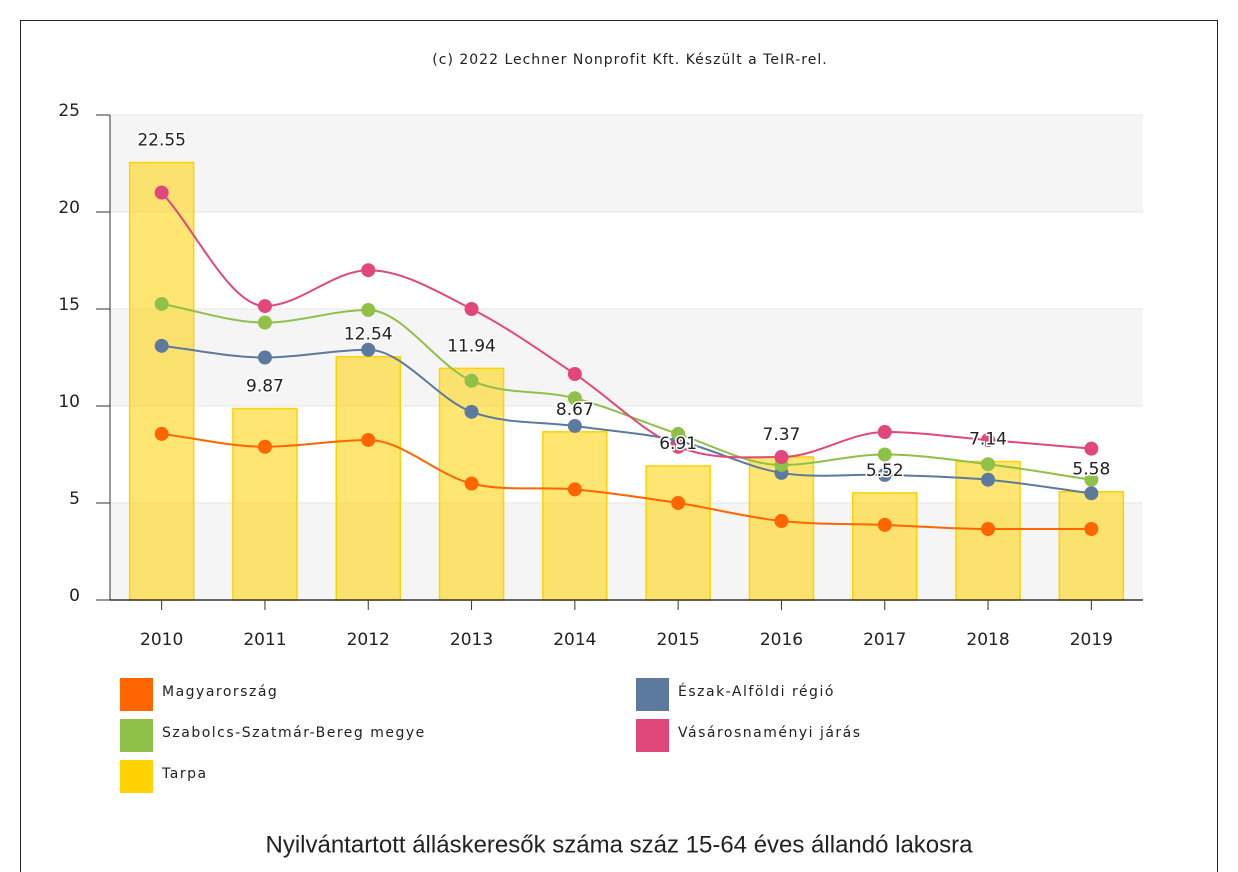  I want to click on legend-label: Szabolcs-Szatmár-Bereg megye, so click(294, 733).